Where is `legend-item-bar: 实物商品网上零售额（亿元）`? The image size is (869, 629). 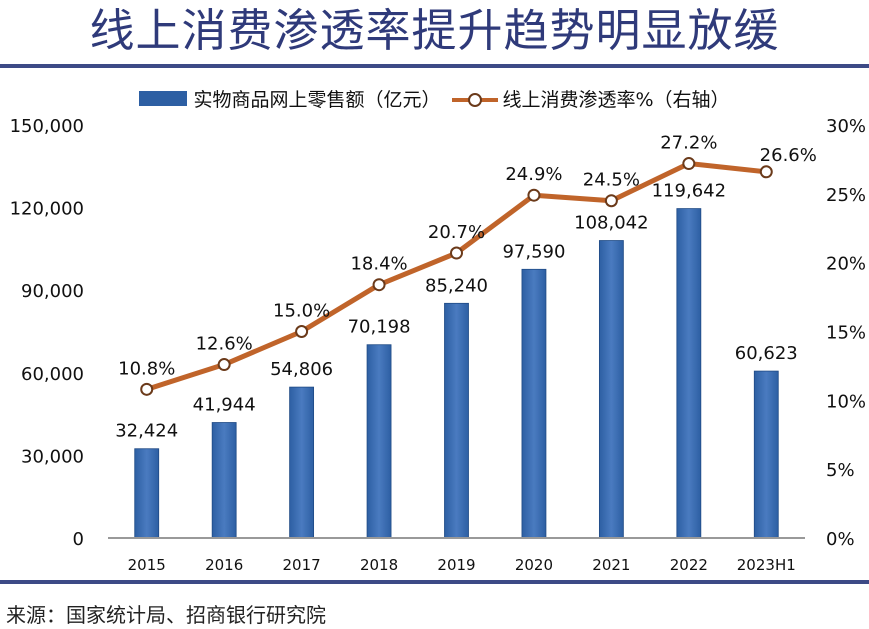 legend-item-bar: 实物商品网上零售额（亿元） is located at coordinates (289, 98).